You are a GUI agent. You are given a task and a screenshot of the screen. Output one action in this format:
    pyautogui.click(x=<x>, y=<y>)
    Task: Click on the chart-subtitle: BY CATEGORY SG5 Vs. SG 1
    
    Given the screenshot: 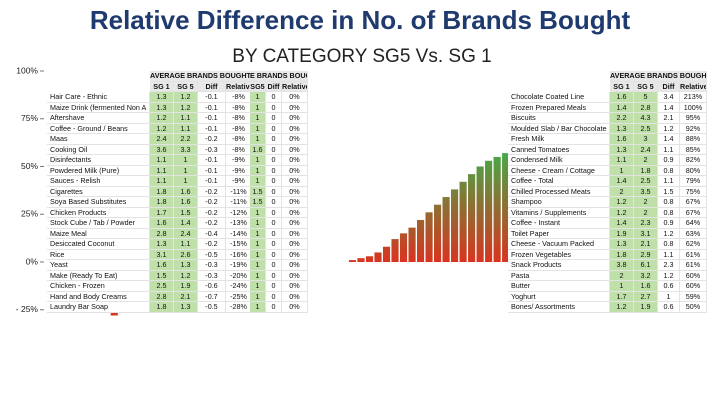 What is the action you would take?
    pyautogui.click(x=361, y=56)
    